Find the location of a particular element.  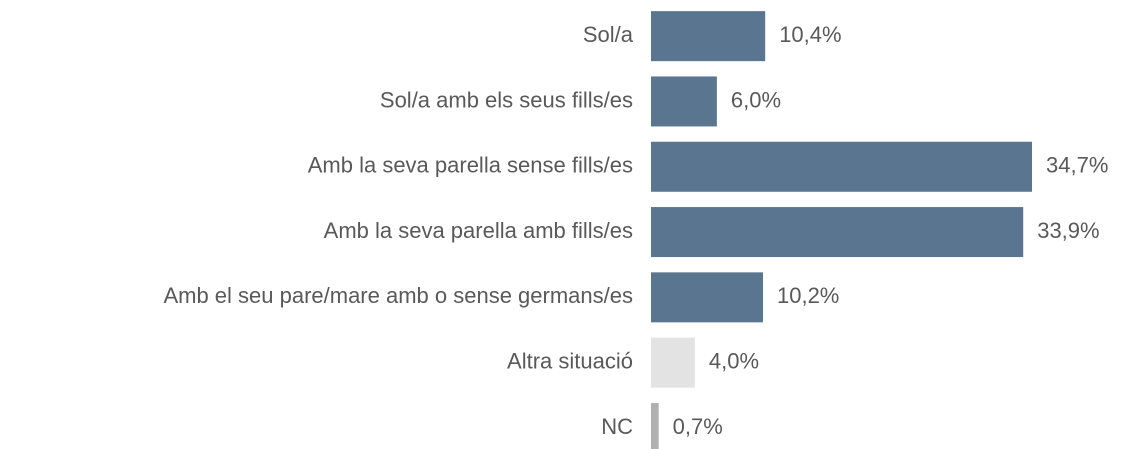

category-label: Amb la seva parella sense fills/es is located at coordinates (470, 165).